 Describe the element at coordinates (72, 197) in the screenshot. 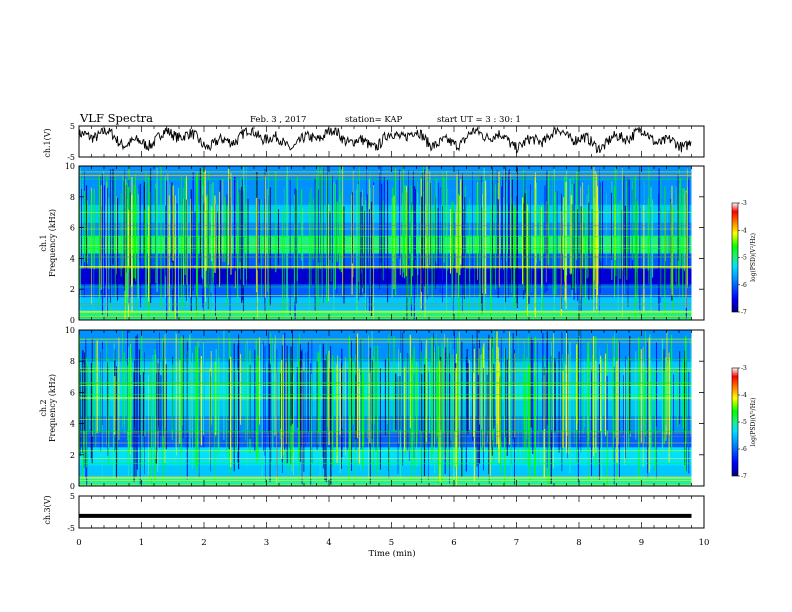

I see `ch1-spectrogram-ytick-label: 8` at that location.